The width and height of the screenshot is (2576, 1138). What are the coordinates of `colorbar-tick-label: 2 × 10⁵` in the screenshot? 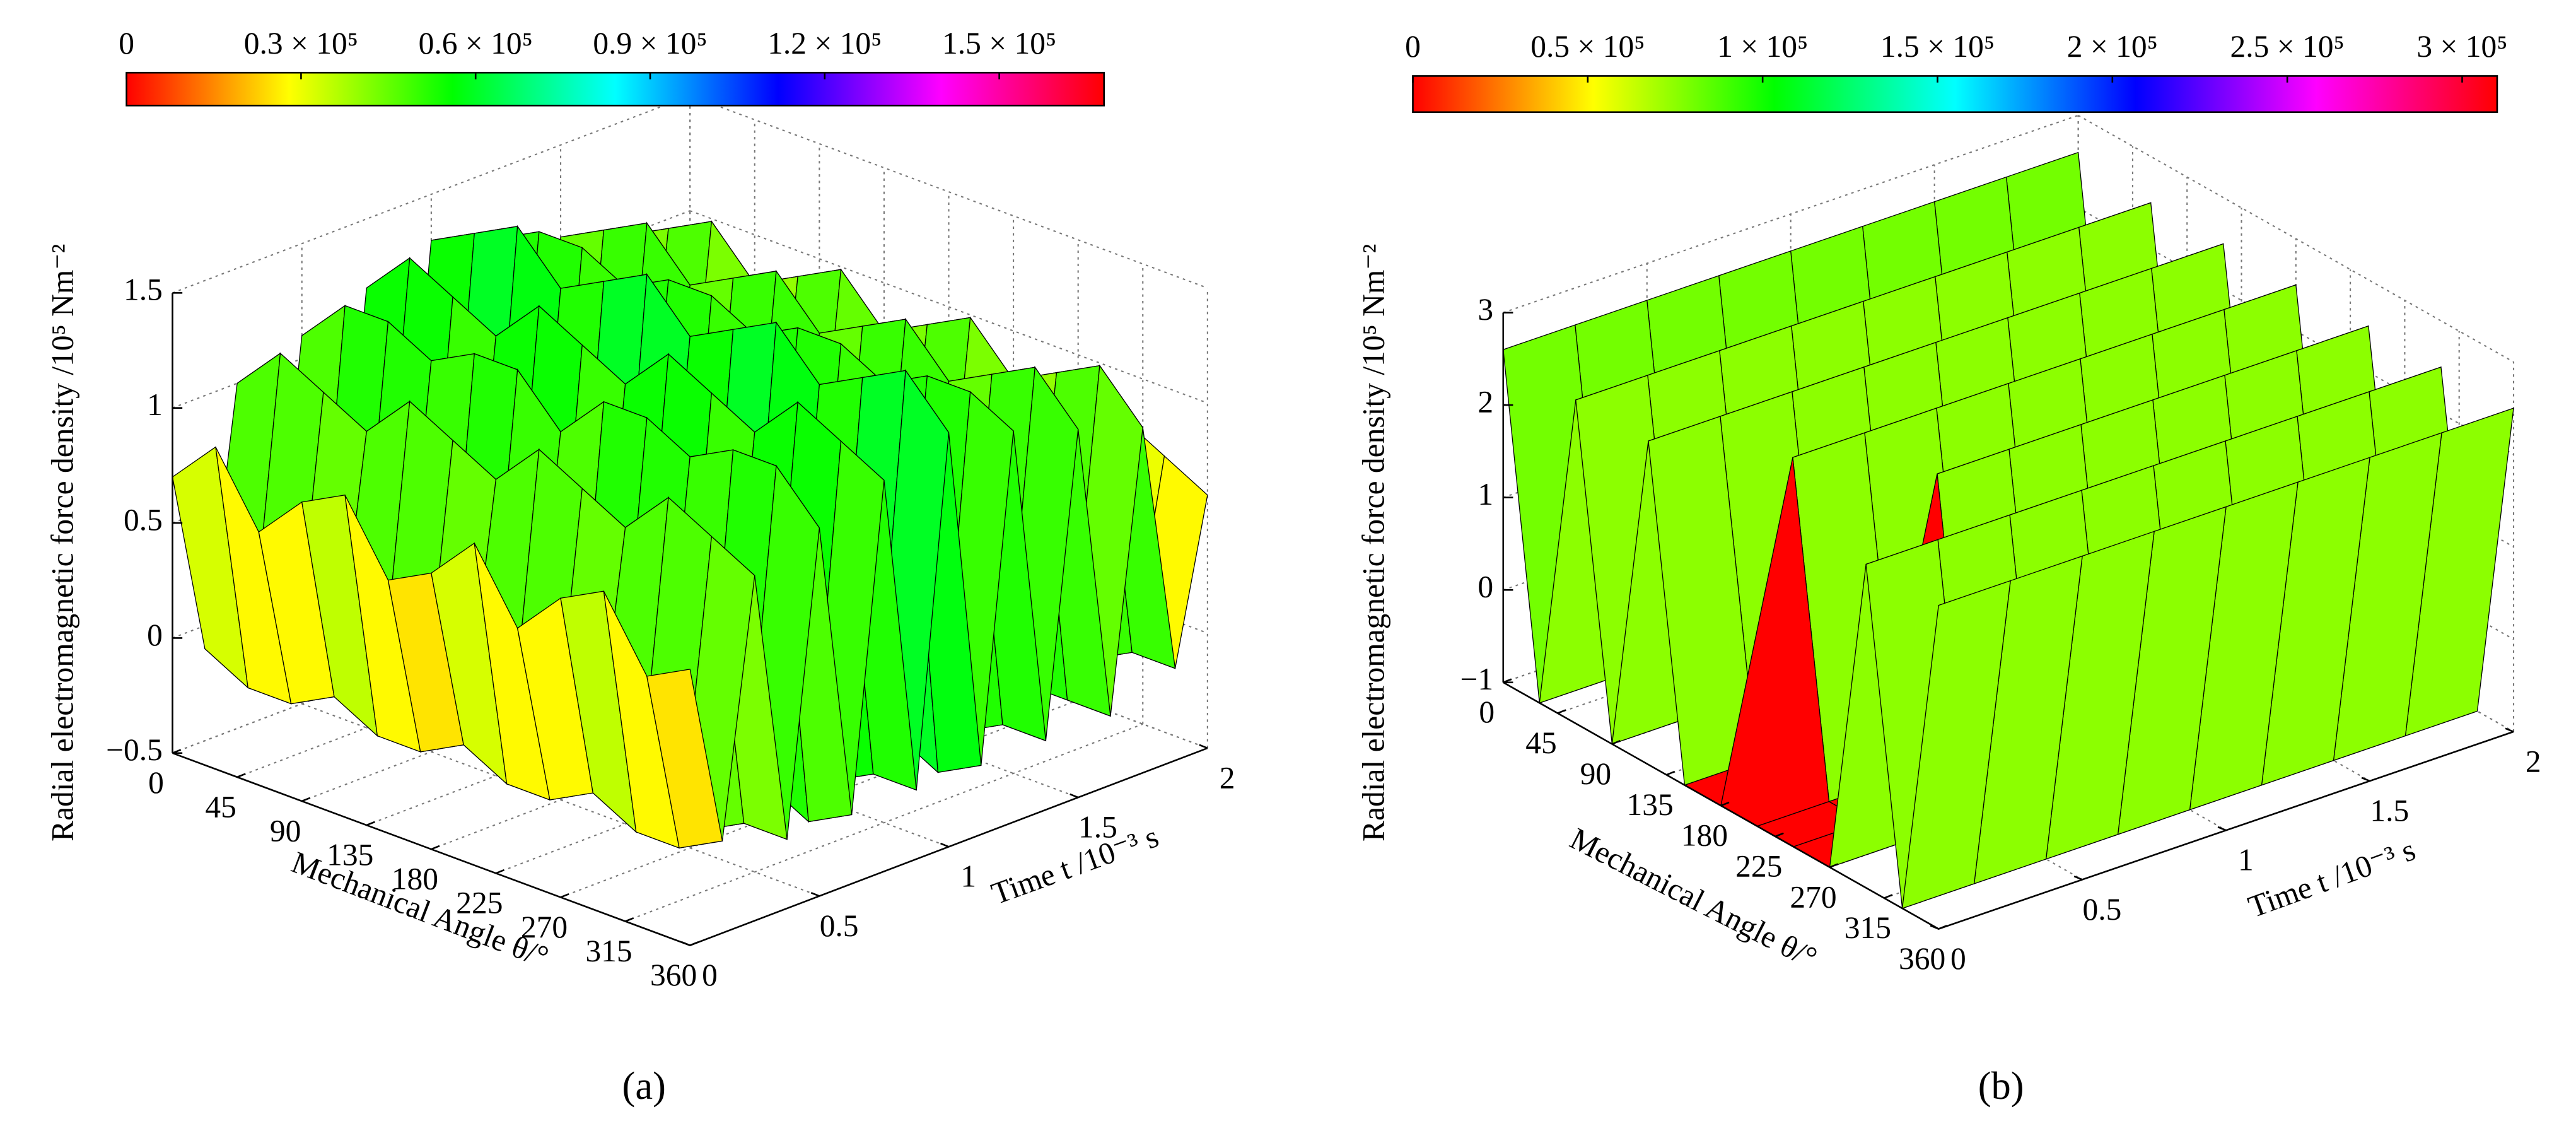 It's located at (2113, 47).